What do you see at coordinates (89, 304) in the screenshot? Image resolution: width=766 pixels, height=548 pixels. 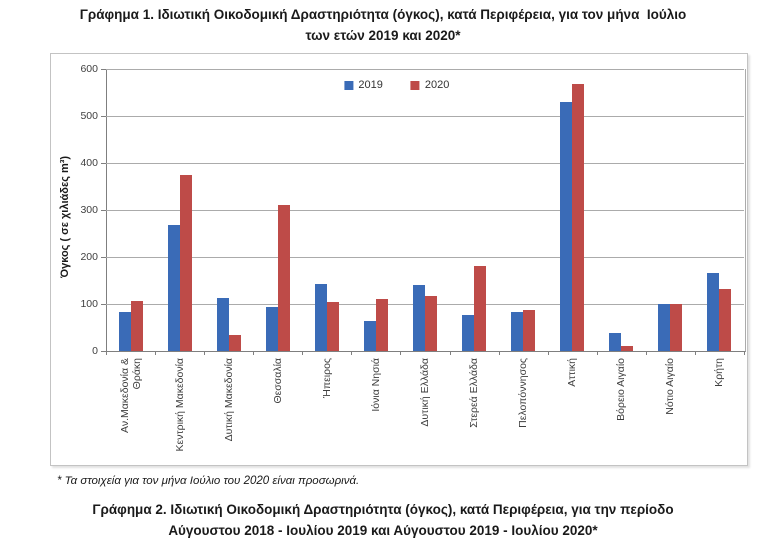 I see `y-tick-label: 100` at bounding box center [89, 304].